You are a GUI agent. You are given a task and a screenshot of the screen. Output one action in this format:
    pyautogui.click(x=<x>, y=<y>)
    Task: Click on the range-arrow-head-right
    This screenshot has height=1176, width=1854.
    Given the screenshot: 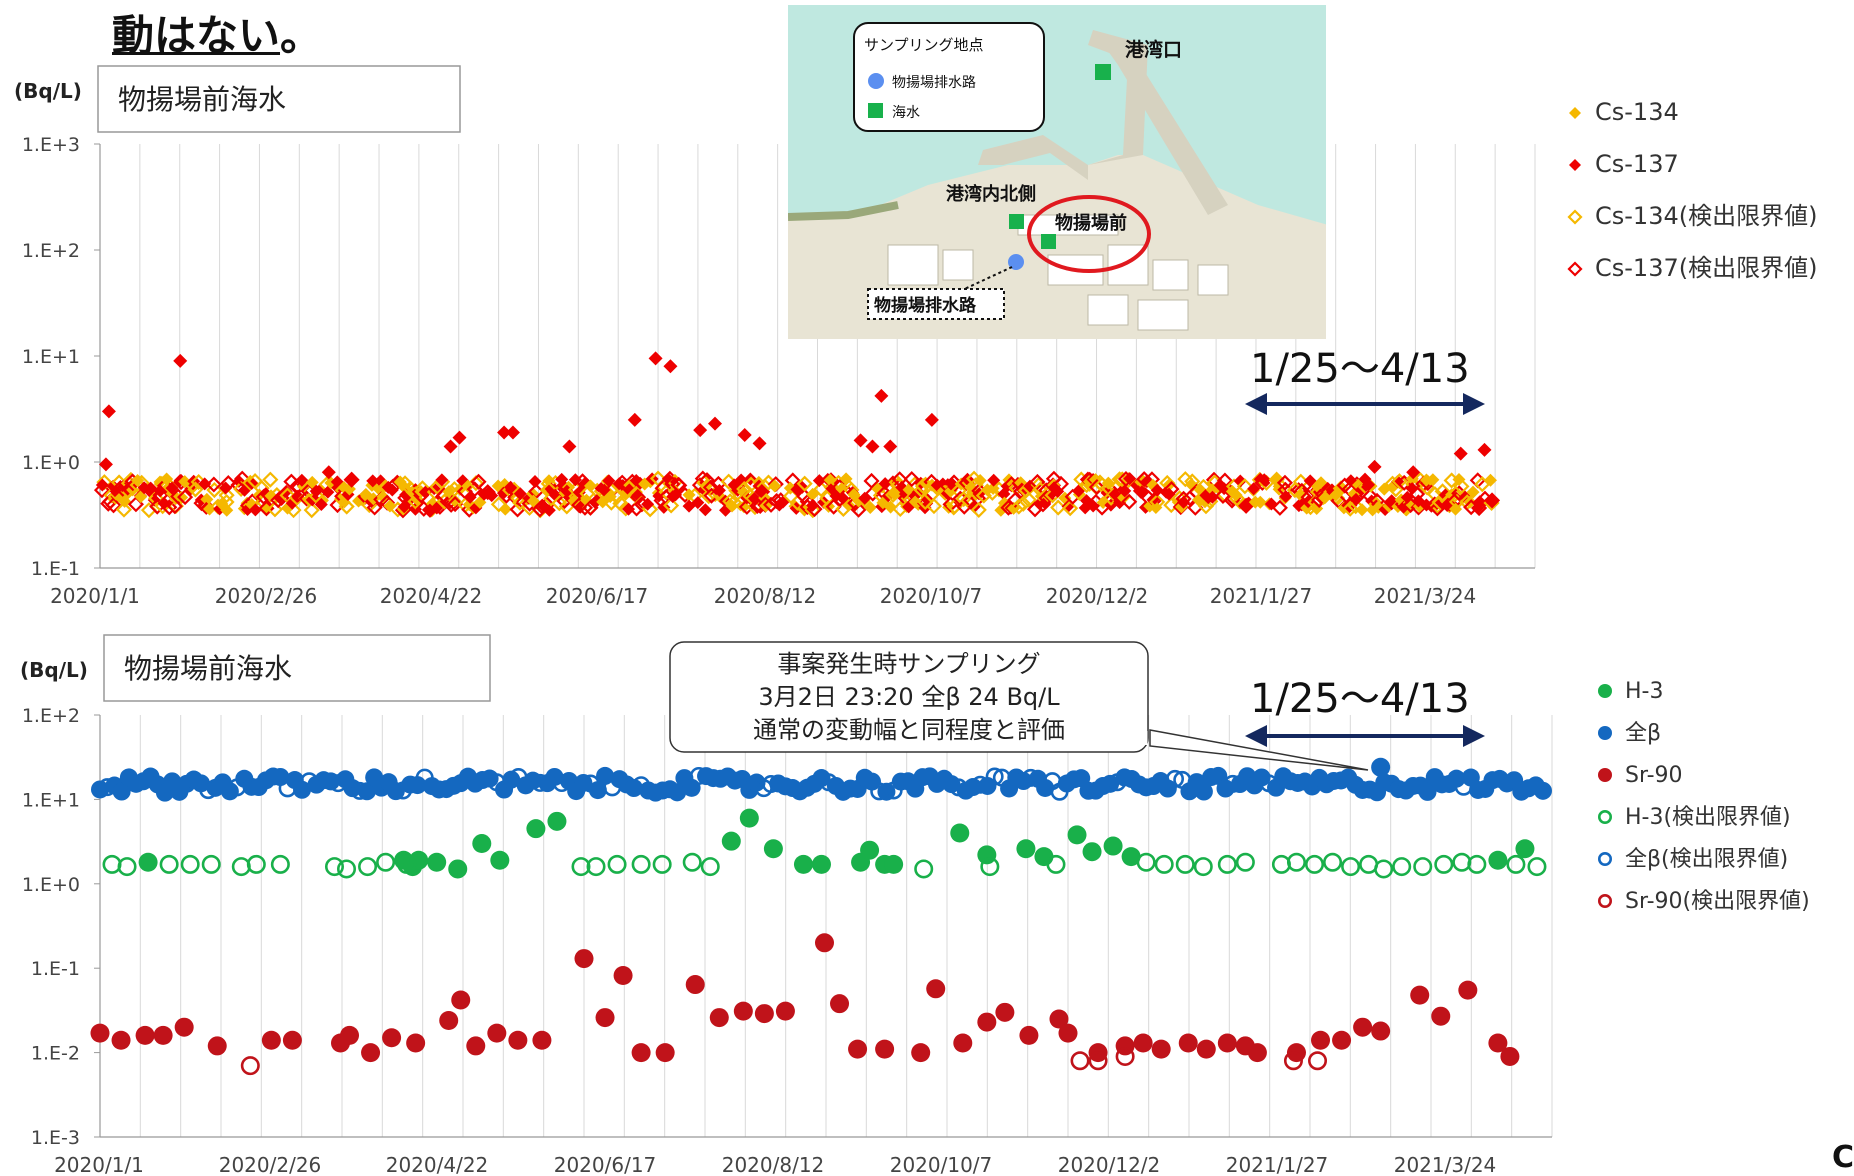 What is the action you would take?
    pyautogui.click(x=1474, y=404)
    